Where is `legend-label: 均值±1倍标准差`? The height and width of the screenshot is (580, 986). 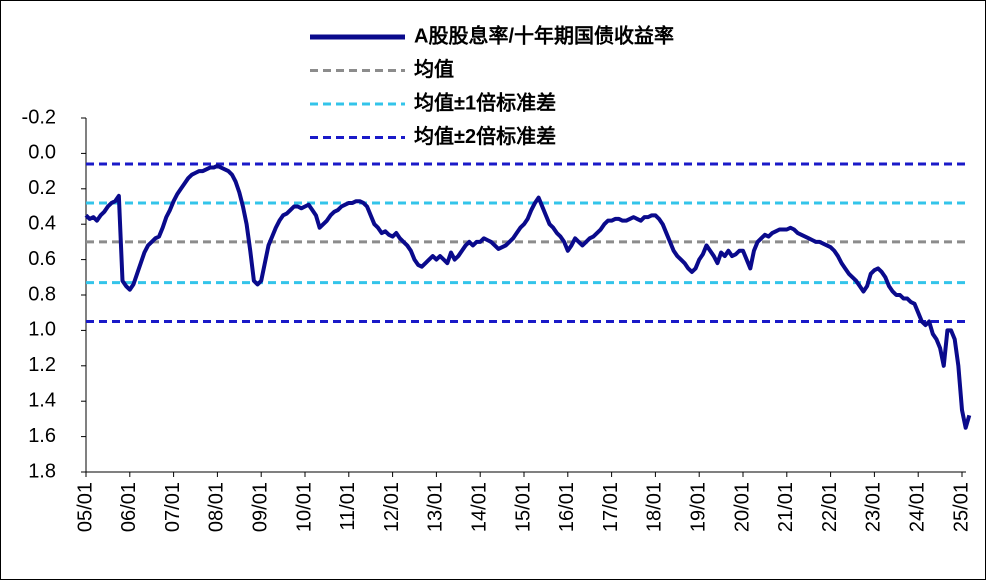
legend-label: 均值±1倍标准差 is located at coordinates (485, 102).